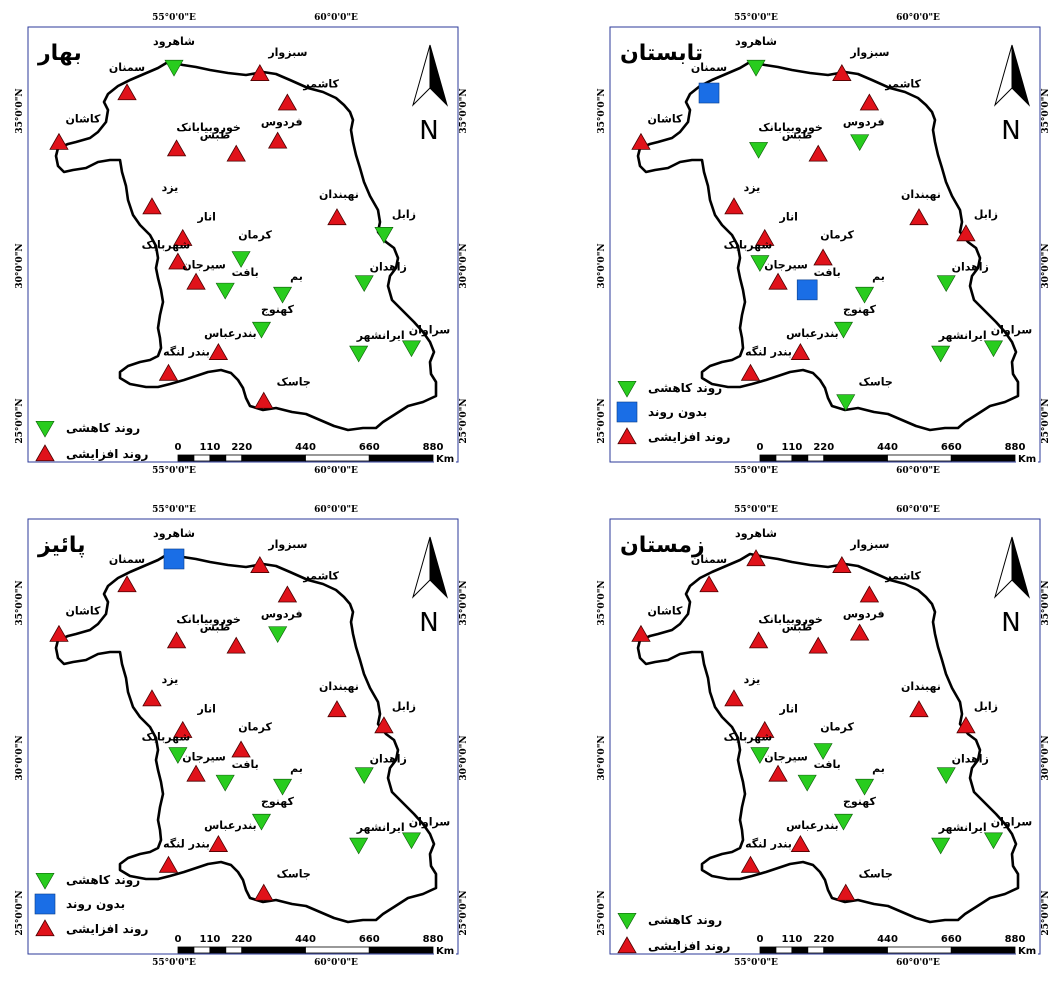 The image size is (1059, 987). What do you see at coordinates (255, 726) in the screenshot?
I see `station-label: کرمان` at bounding box center [255, 726].